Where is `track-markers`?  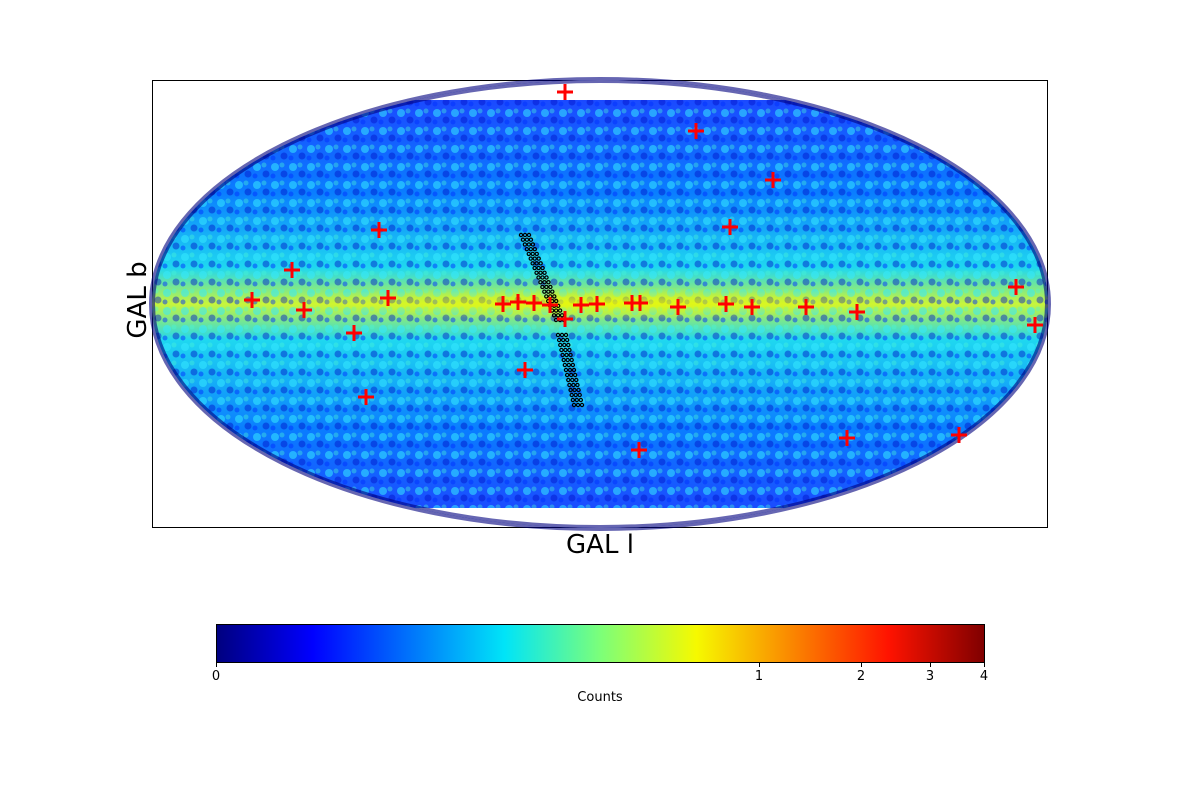 track-markers is located at coordinates (551, 320).